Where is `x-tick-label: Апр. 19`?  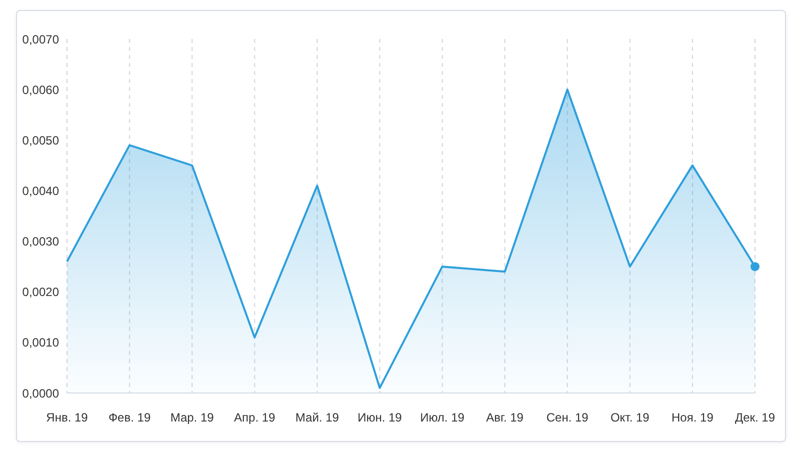 x-tick-label: Апр. 19 is located at coordinates (255, 417).